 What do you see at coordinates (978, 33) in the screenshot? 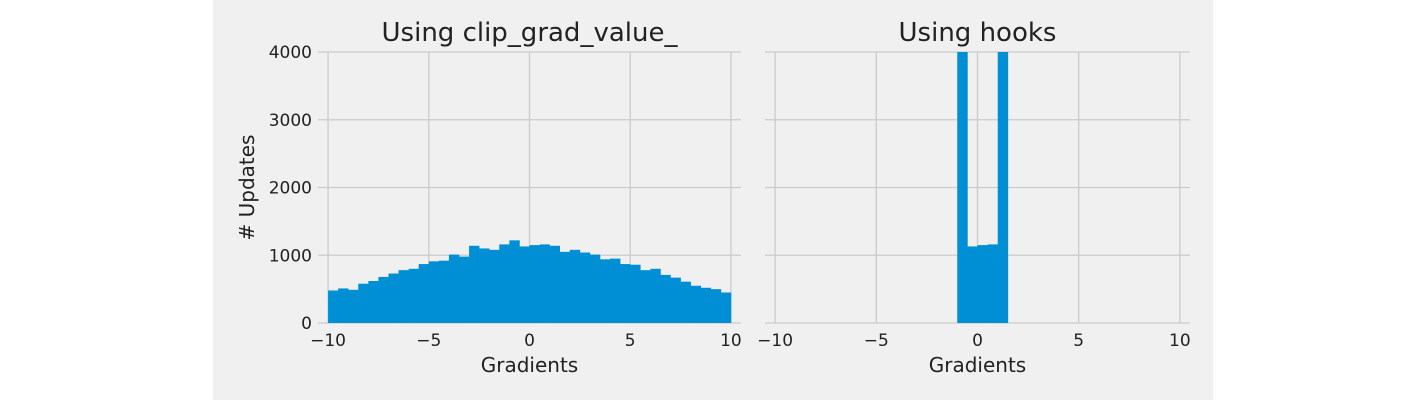
I see `chart2-title: Using hooks` at bounding box center [978, 33].